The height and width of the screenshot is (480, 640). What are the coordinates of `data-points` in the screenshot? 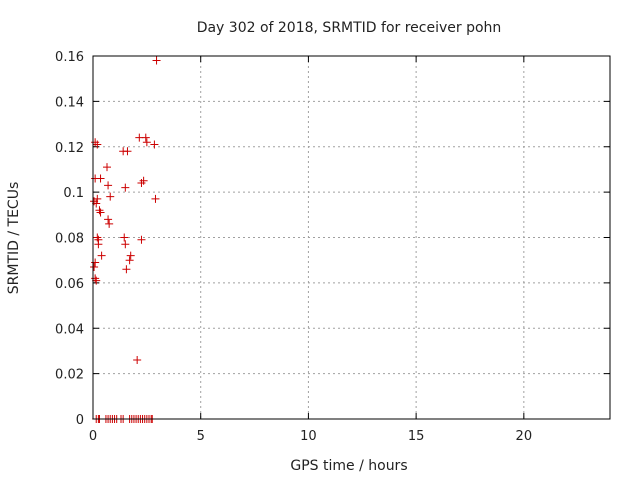 It's located at (125, 239).